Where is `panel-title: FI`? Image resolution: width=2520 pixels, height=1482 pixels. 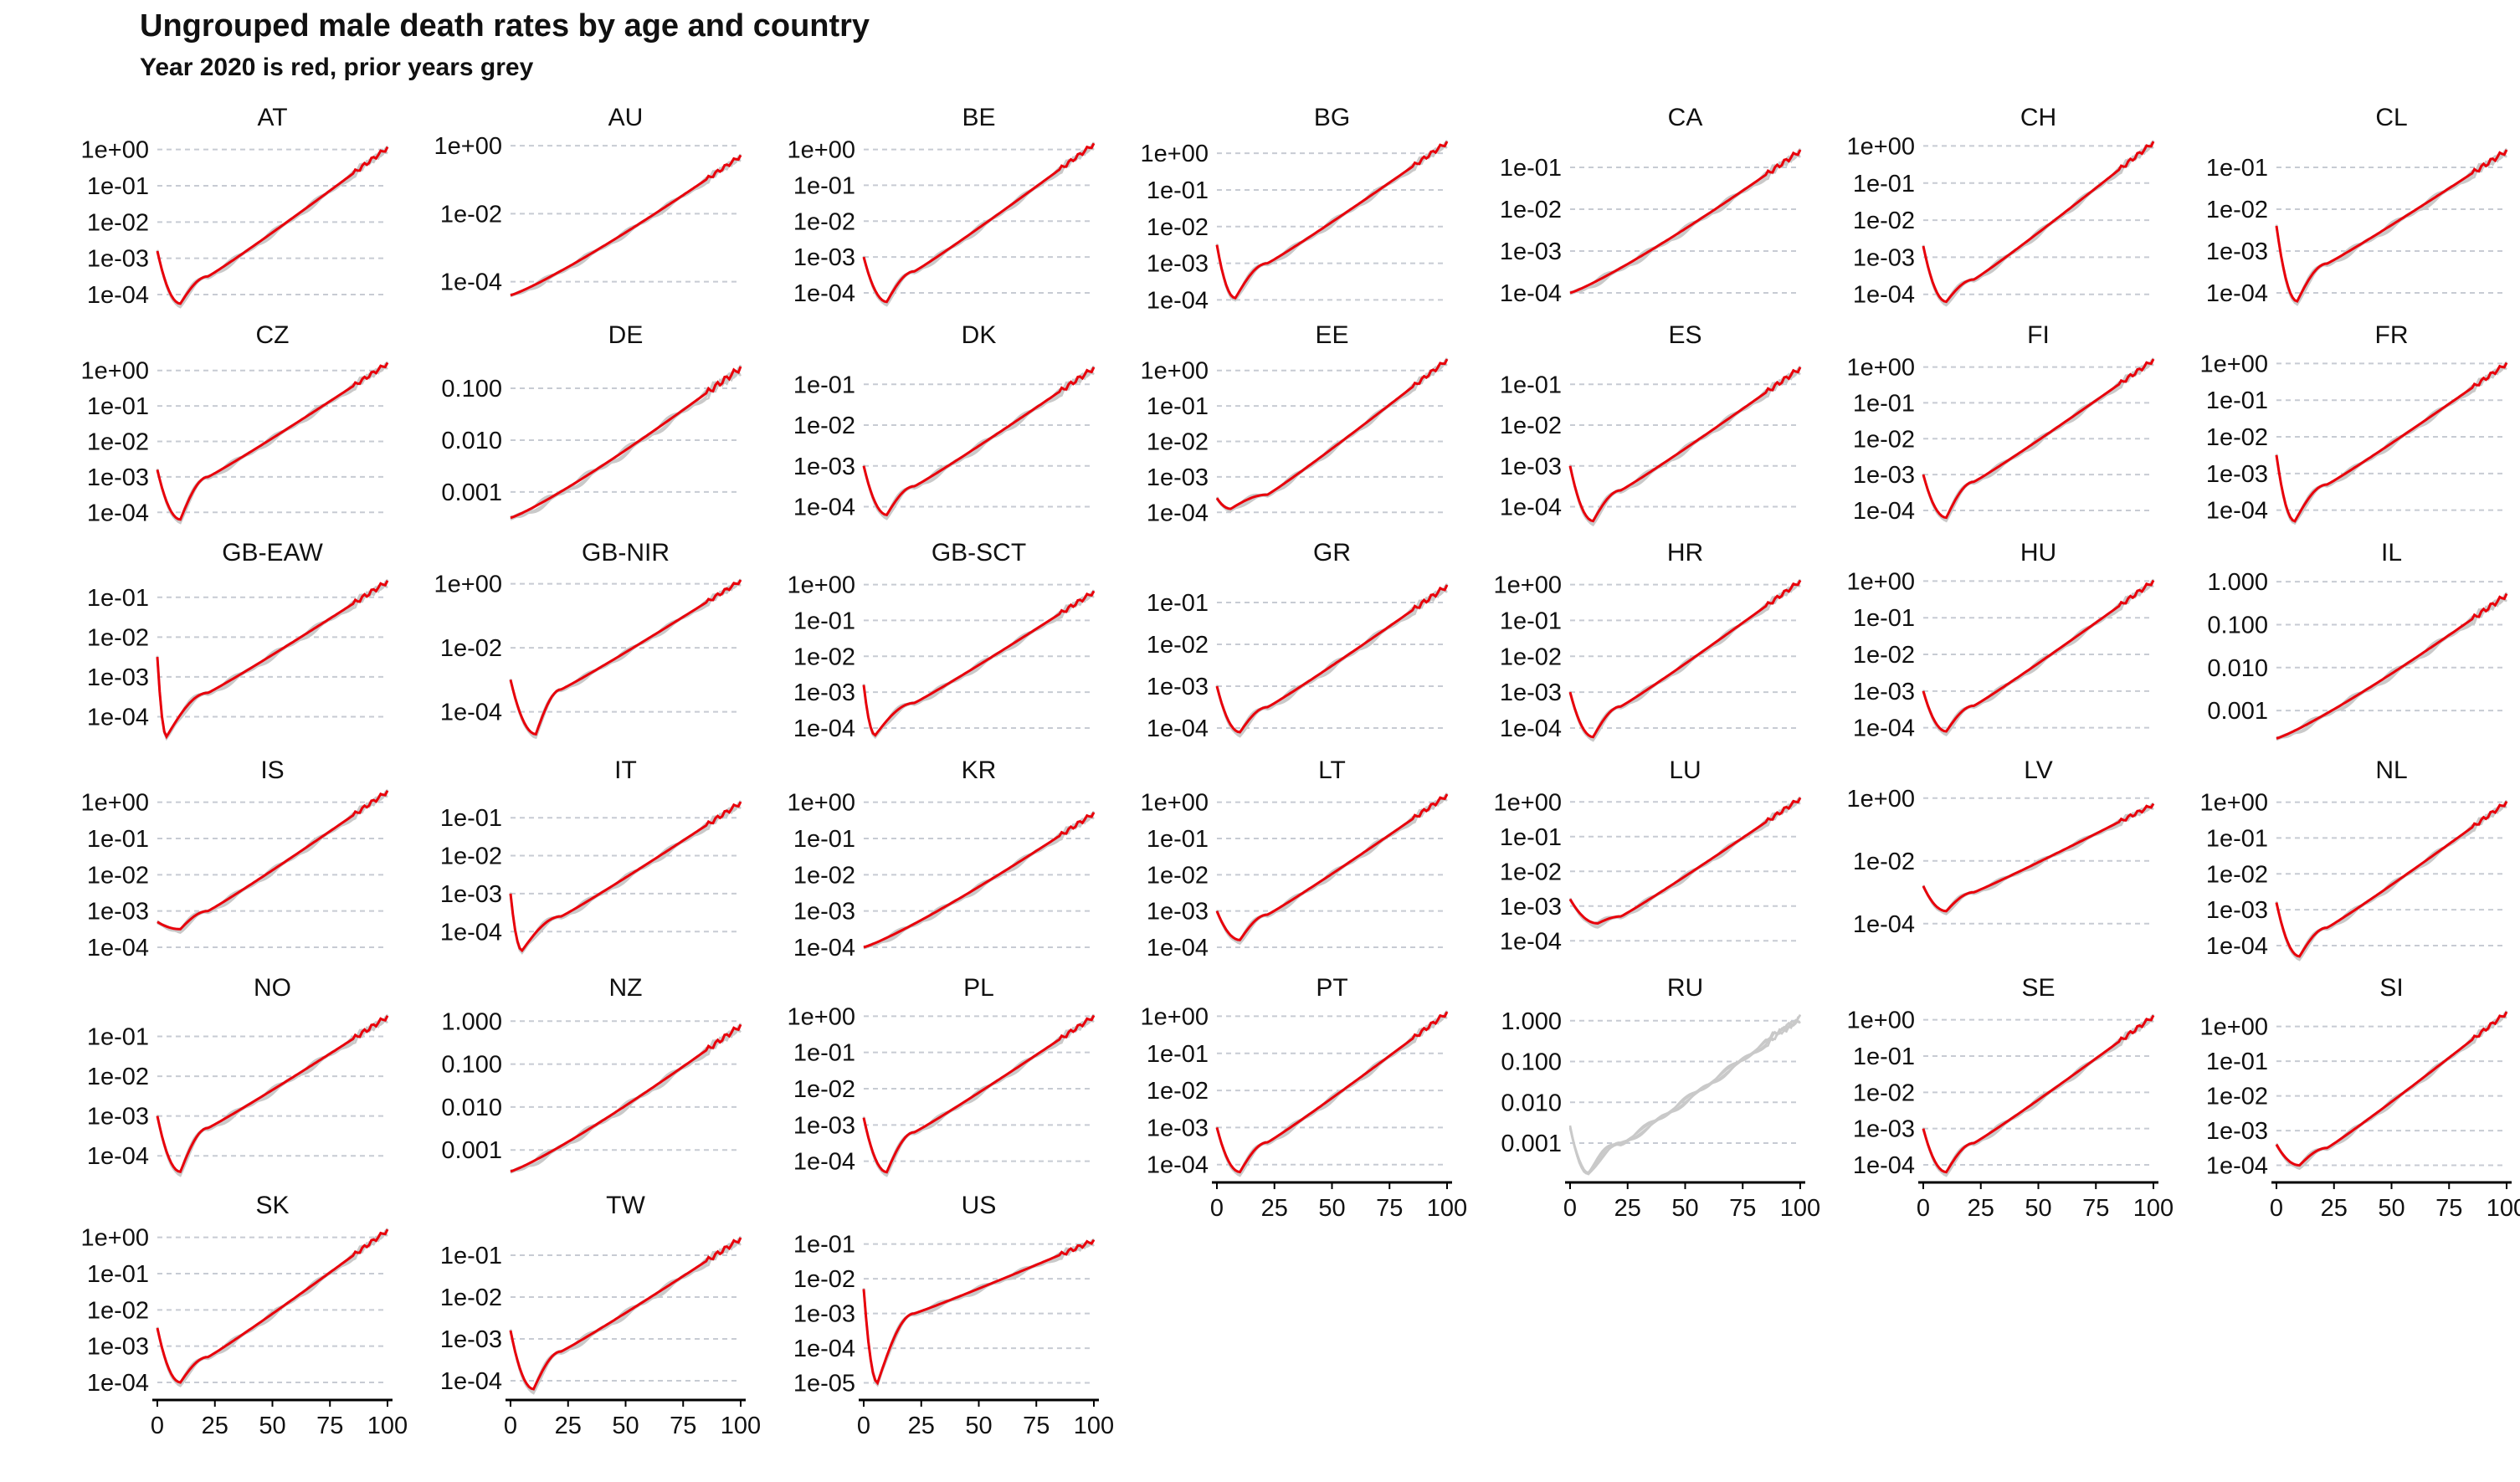
panel-title: FI is located at coordinates (2039, 335).